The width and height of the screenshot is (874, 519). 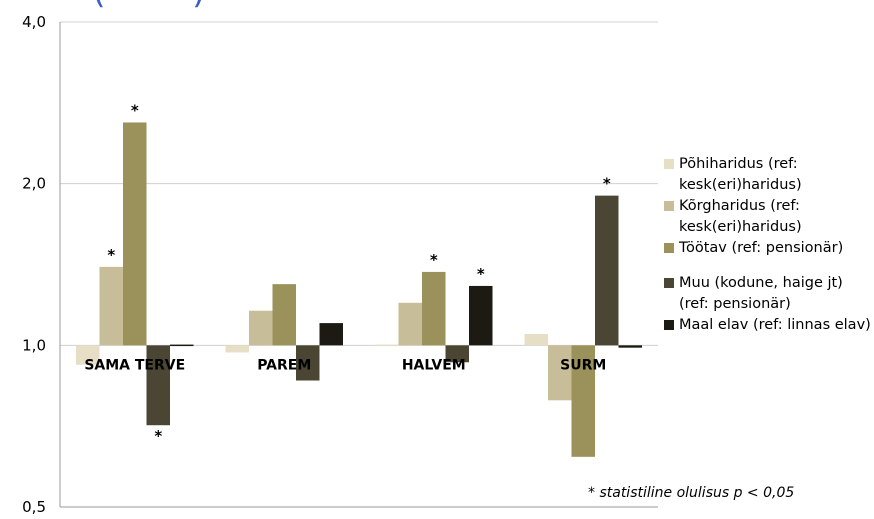 What do you see at coordinates (460, 6) in the screenshot?
I see `title-fragment: ( )` at bounding box center [460, 6].